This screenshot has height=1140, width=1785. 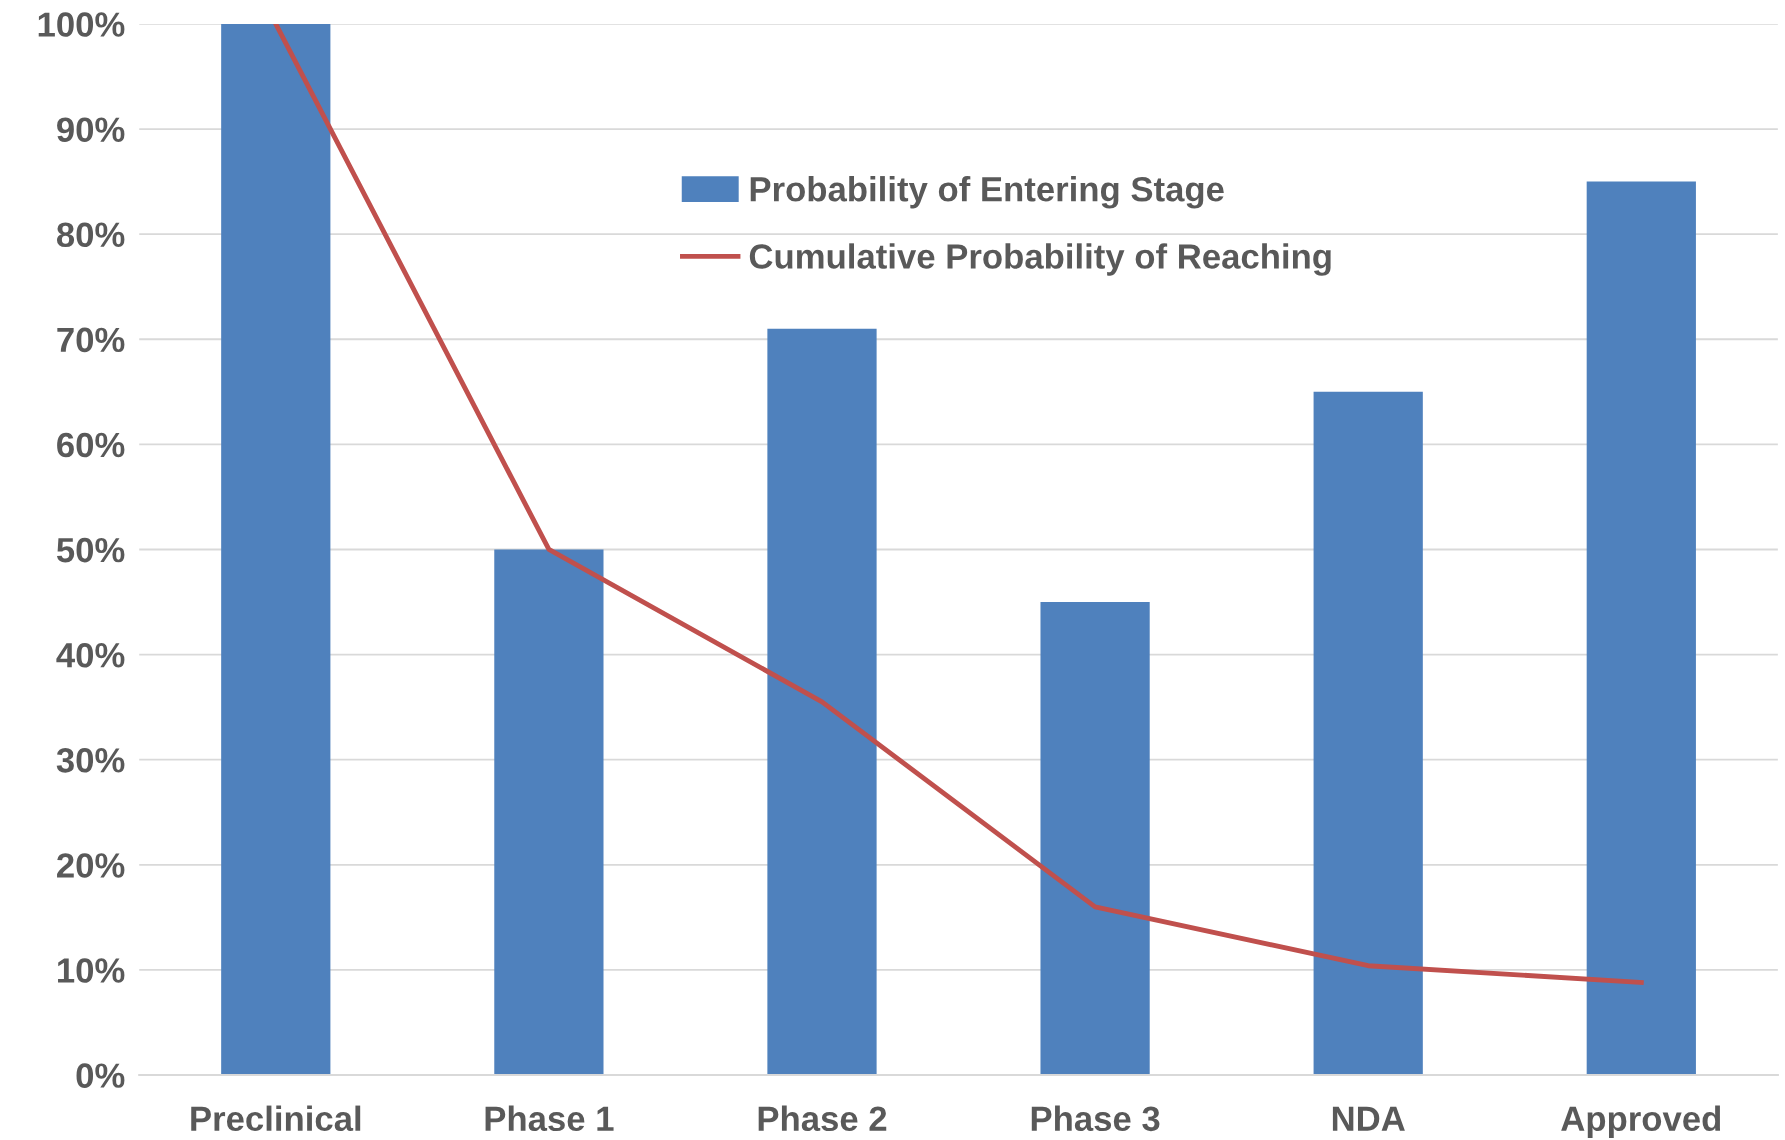 What do you see at coordinates (90, 760) in the screenshot?
I see `y-tick-label: 30%` at bounding box center [90, 760].